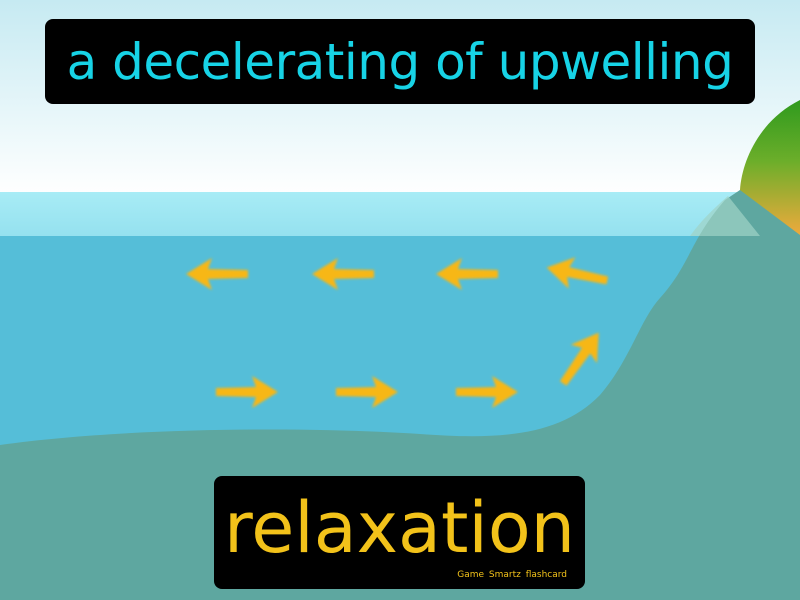  Describe the element at coordinates (725, 216) in the screenshot. I see `seabed-shallow` at that location.